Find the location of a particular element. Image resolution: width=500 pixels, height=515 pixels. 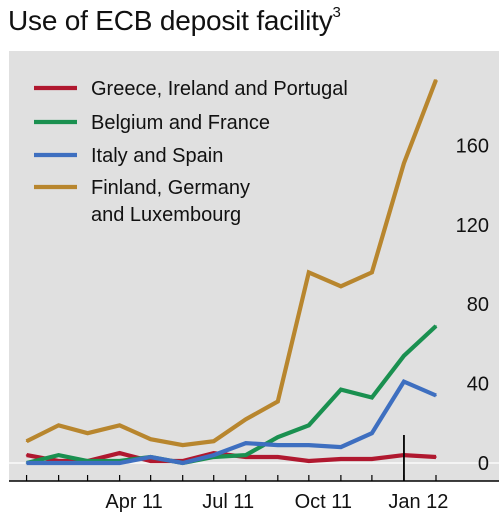

x-tick-label-3: Jan 12 is located at coordinates (418, 502).